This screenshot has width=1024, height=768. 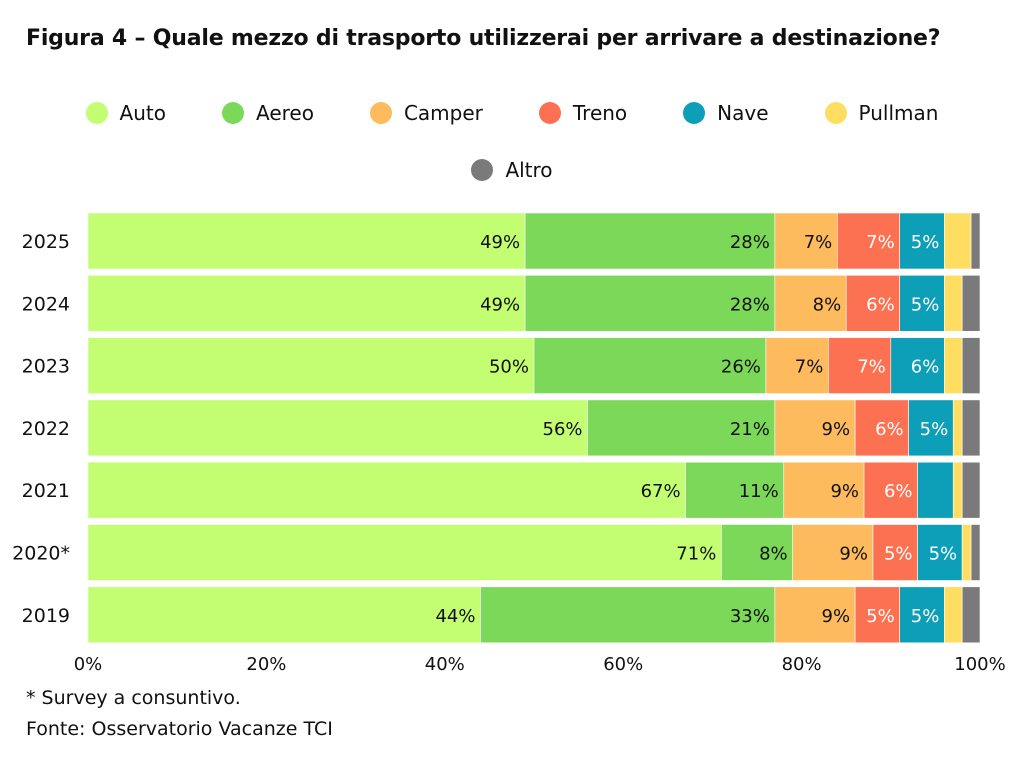 I want to click on legend-label-aereo: Aereo, so click(x=284, y=113).